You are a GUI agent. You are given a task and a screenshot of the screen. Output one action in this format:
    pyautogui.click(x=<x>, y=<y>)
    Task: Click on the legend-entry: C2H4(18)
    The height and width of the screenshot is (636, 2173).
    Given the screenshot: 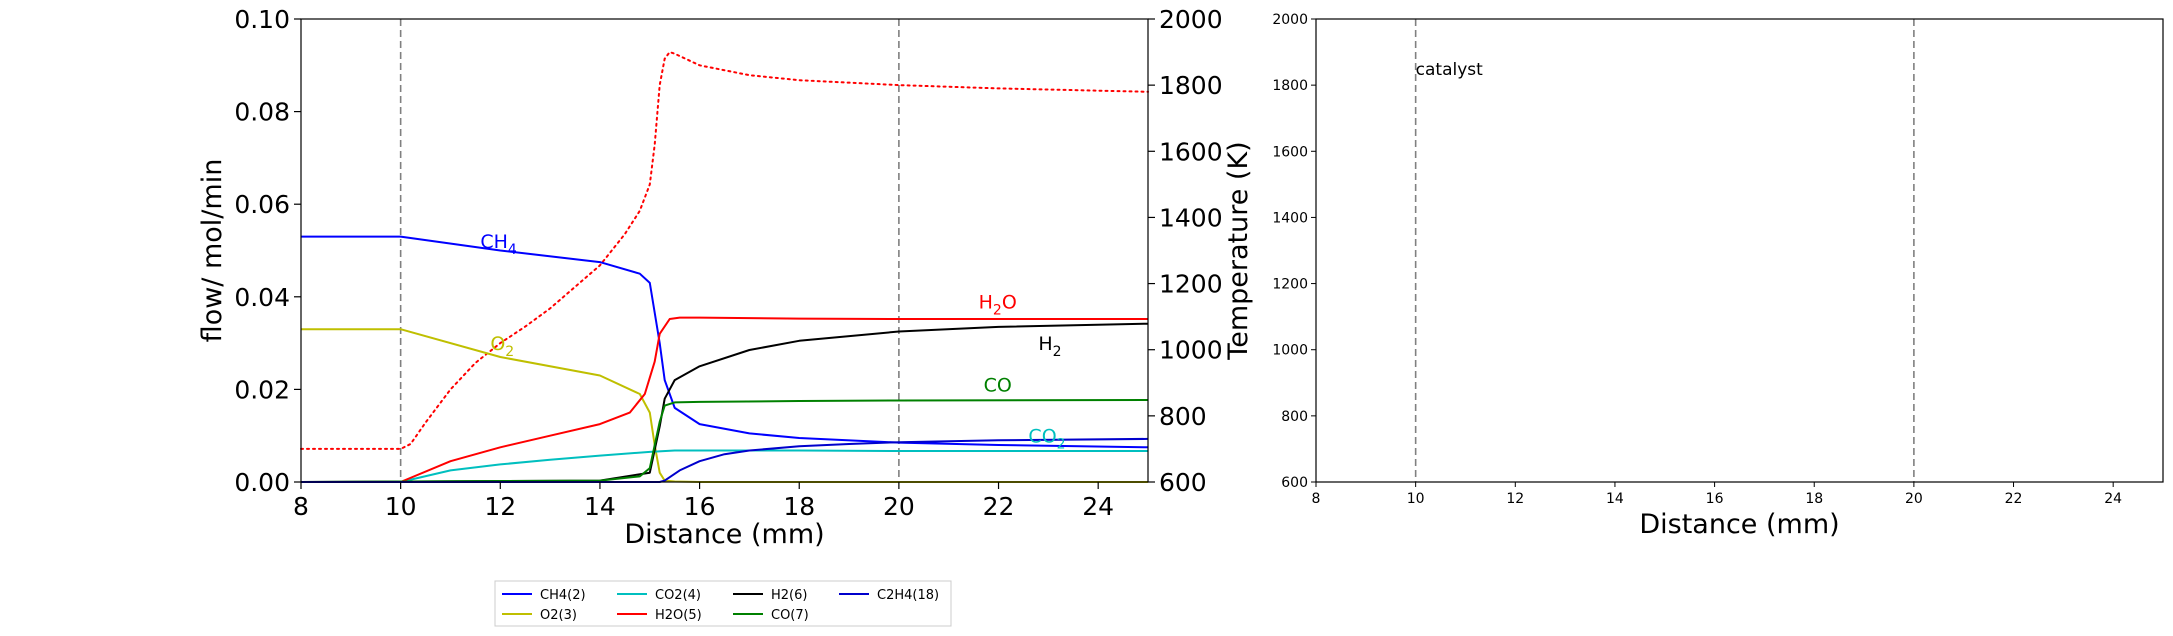 What is the action you would take?
    pyautogui.click(x=908, y=595)
    